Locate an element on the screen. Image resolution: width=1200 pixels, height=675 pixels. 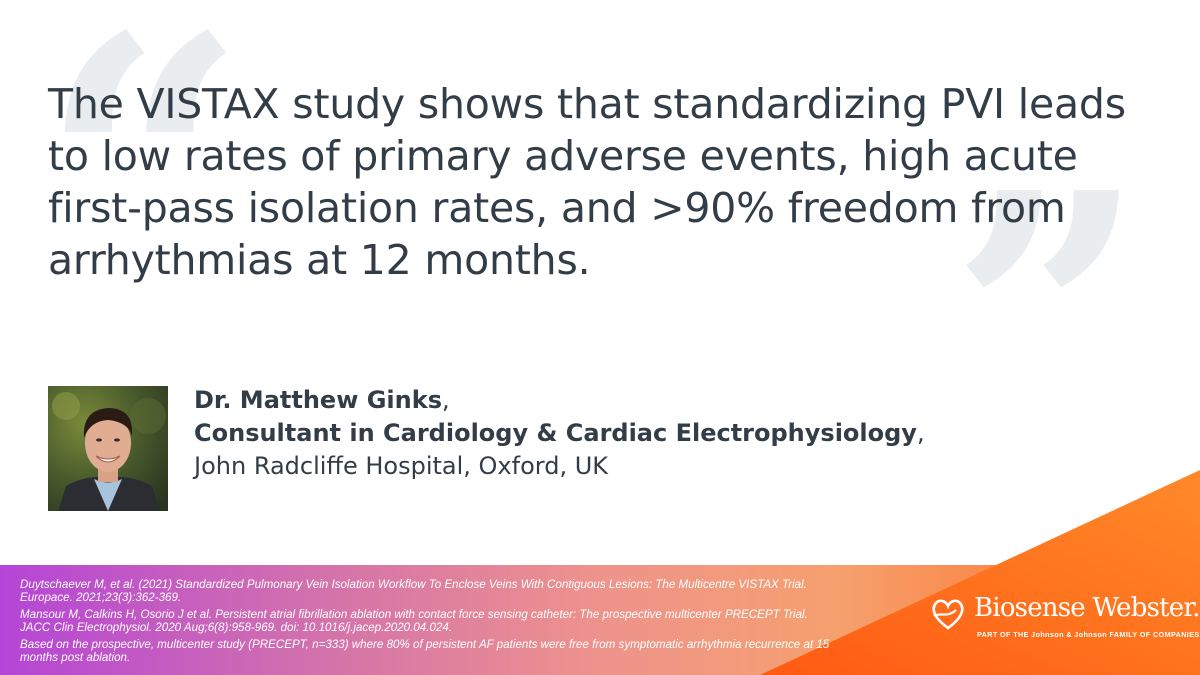
brand-name: Biosense Webster. is located at coordinates (1087, 608).